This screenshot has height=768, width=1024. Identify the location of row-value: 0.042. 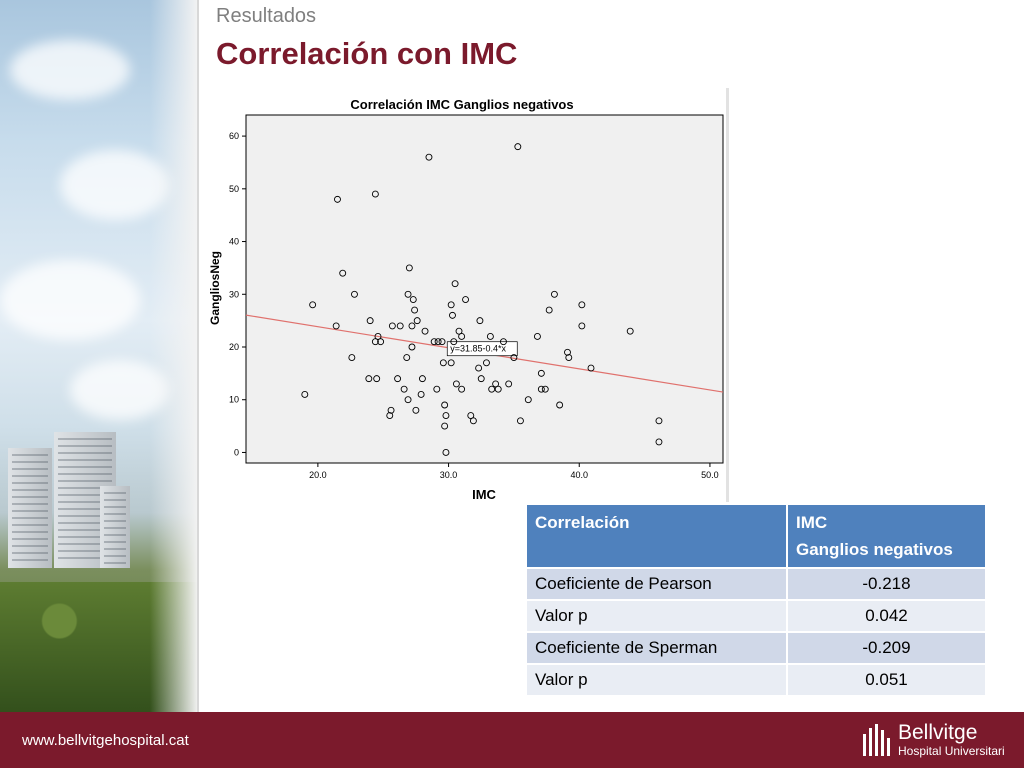
(886, 616).